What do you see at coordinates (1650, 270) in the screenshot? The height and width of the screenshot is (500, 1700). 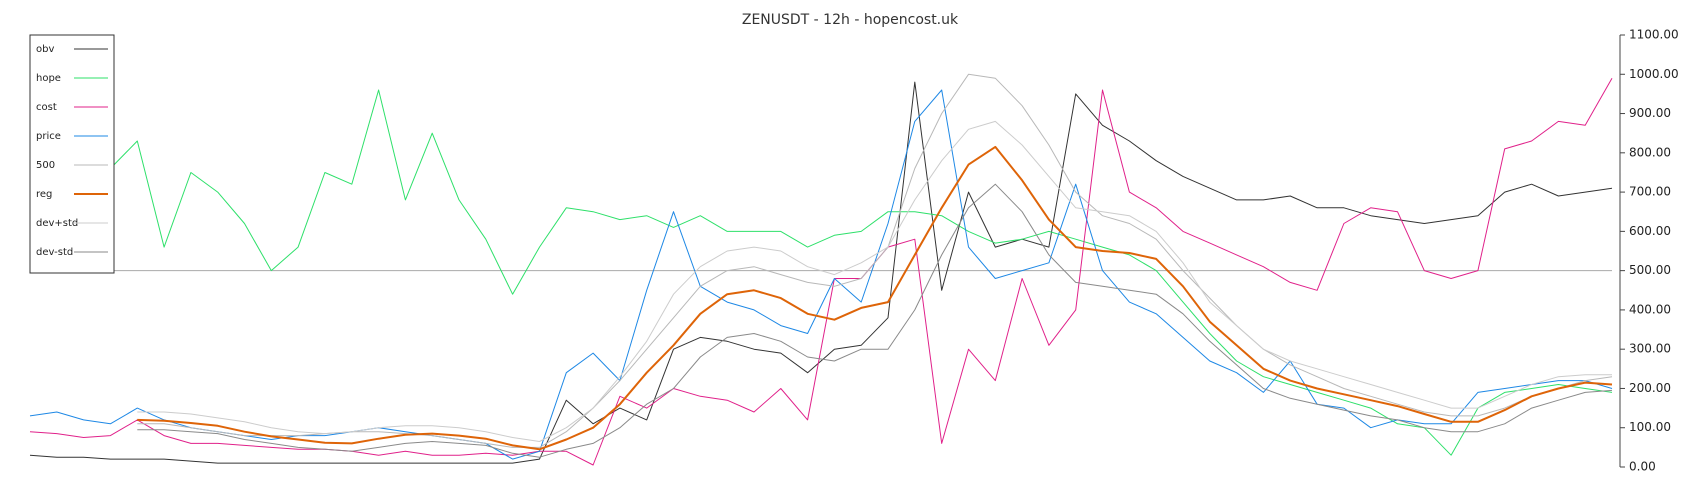 I see `y-tick-label: 500.00` at bounding box center [1650, 270].